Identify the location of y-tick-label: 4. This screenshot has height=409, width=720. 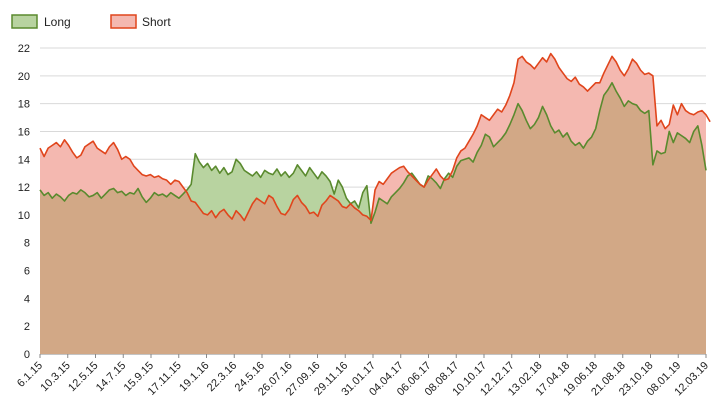
(27, 299).